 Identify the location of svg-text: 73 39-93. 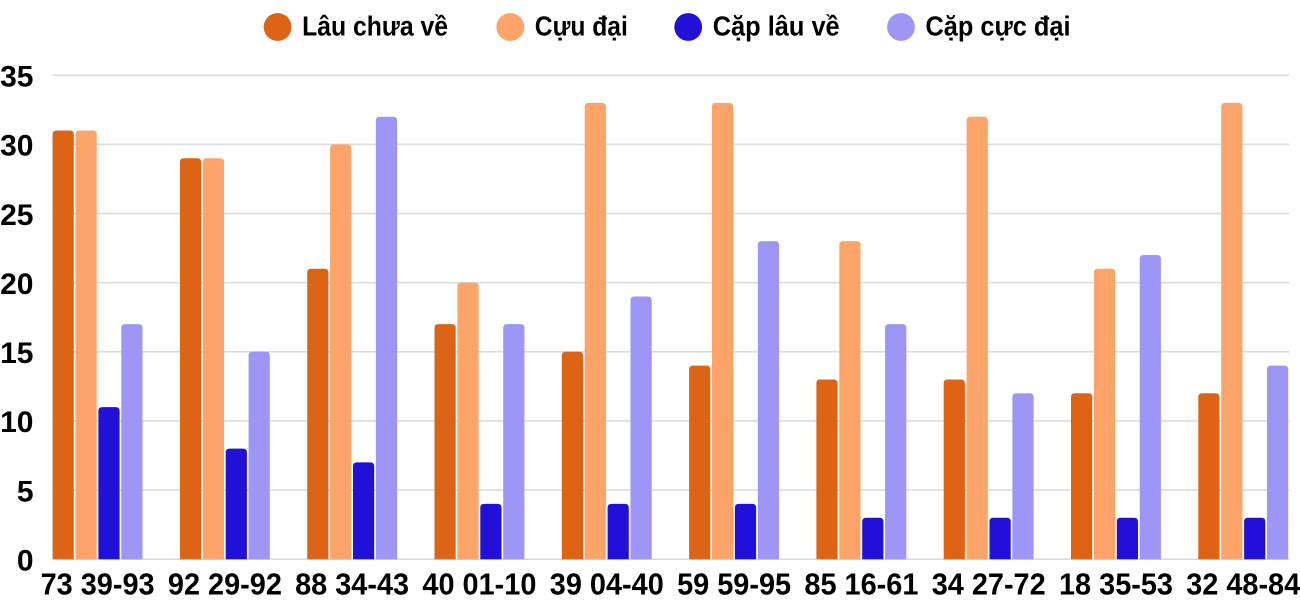
(98, 584).